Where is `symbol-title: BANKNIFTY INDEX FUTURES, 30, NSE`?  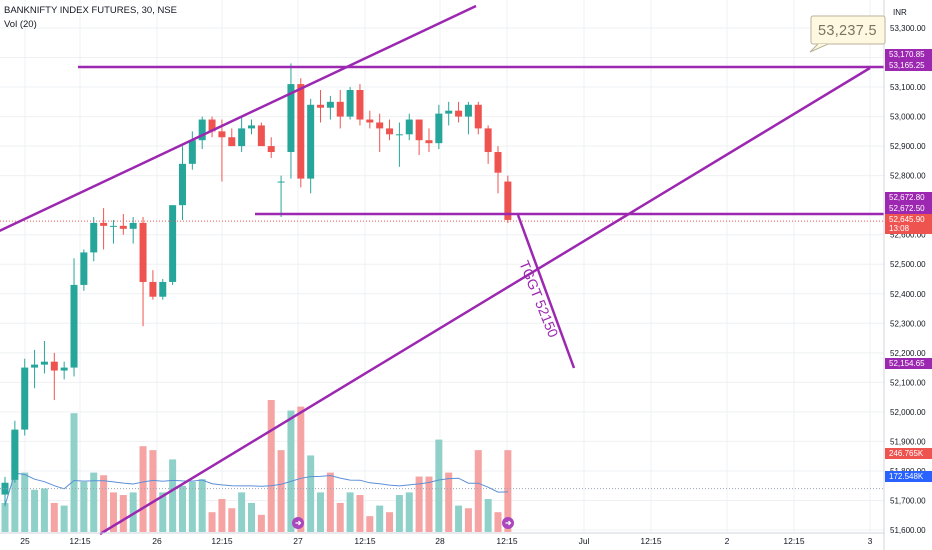
symbol-title: BANKNIFTY INDEX FUTURES, 30, NSE is located at coordinates (90, 10).